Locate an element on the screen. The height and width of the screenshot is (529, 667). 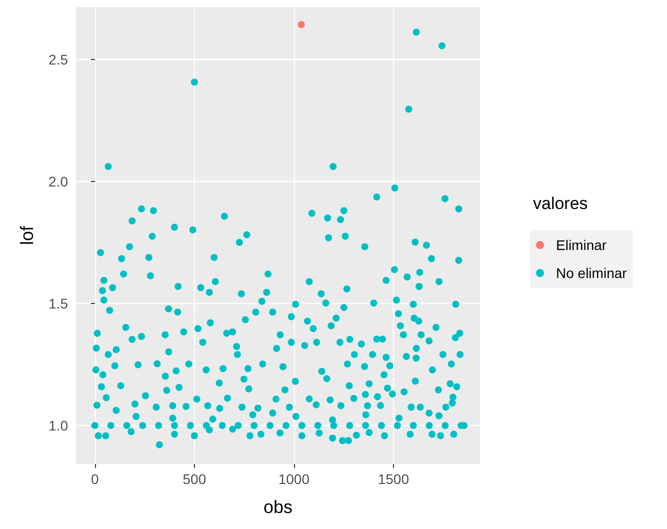
y-tick-label: 1.5 is located at coordinates (58, 304).